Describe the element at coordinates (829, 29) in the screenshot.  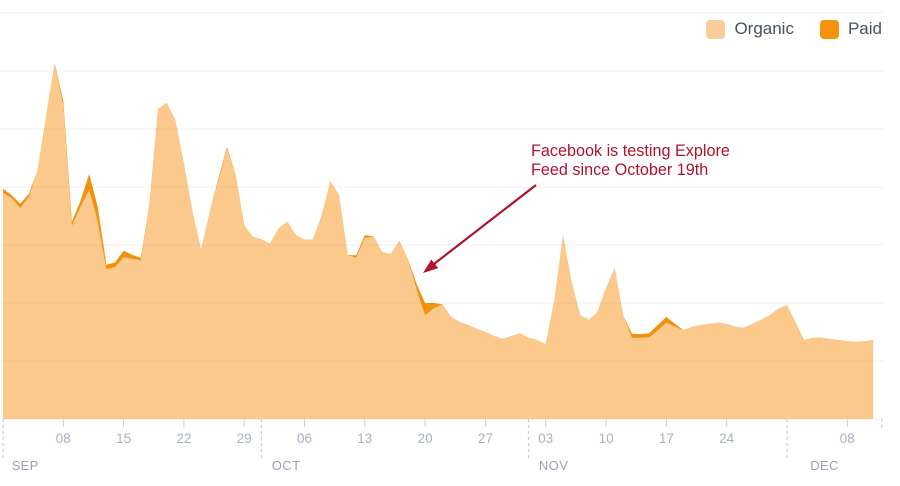
I see `paid-swatch-icon` at that location.